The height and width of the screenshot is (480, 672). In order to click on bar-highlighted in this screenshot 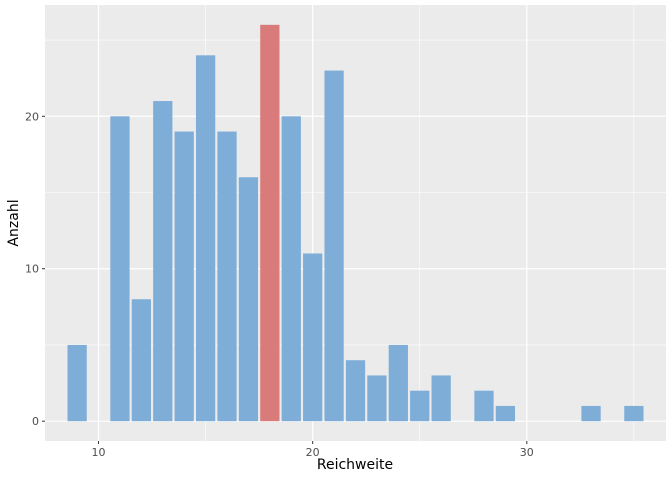, I will do `click(270, 223)`.